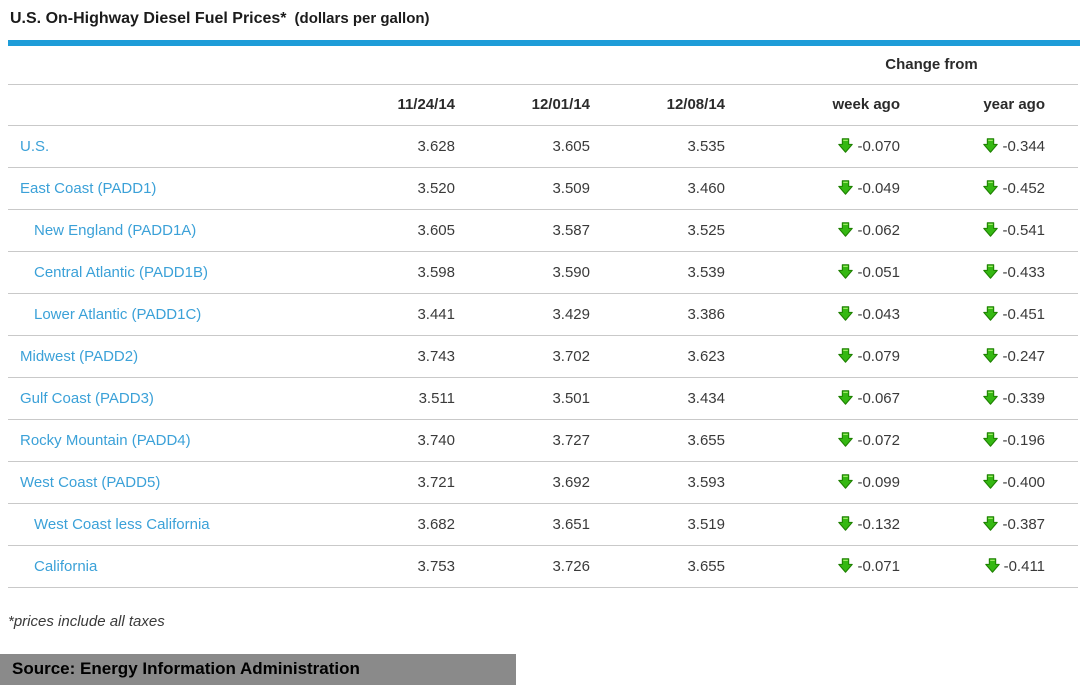  What do you see at coordinates (904, 65) in the screenshot?
I see `change-from-label: Change from` at bounding box center [904, 65].